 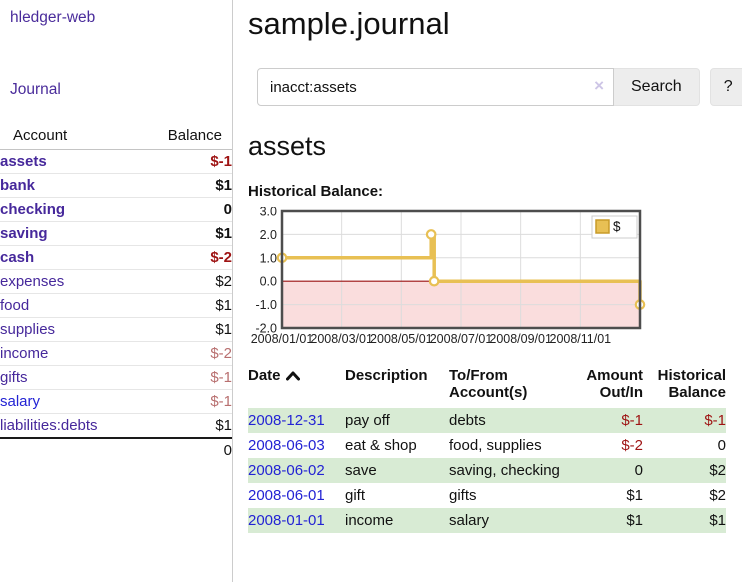 What do you see at coordinates (23, 161) in the screenshot?
I see `account-link: assets` at bounding box center [23, 161].